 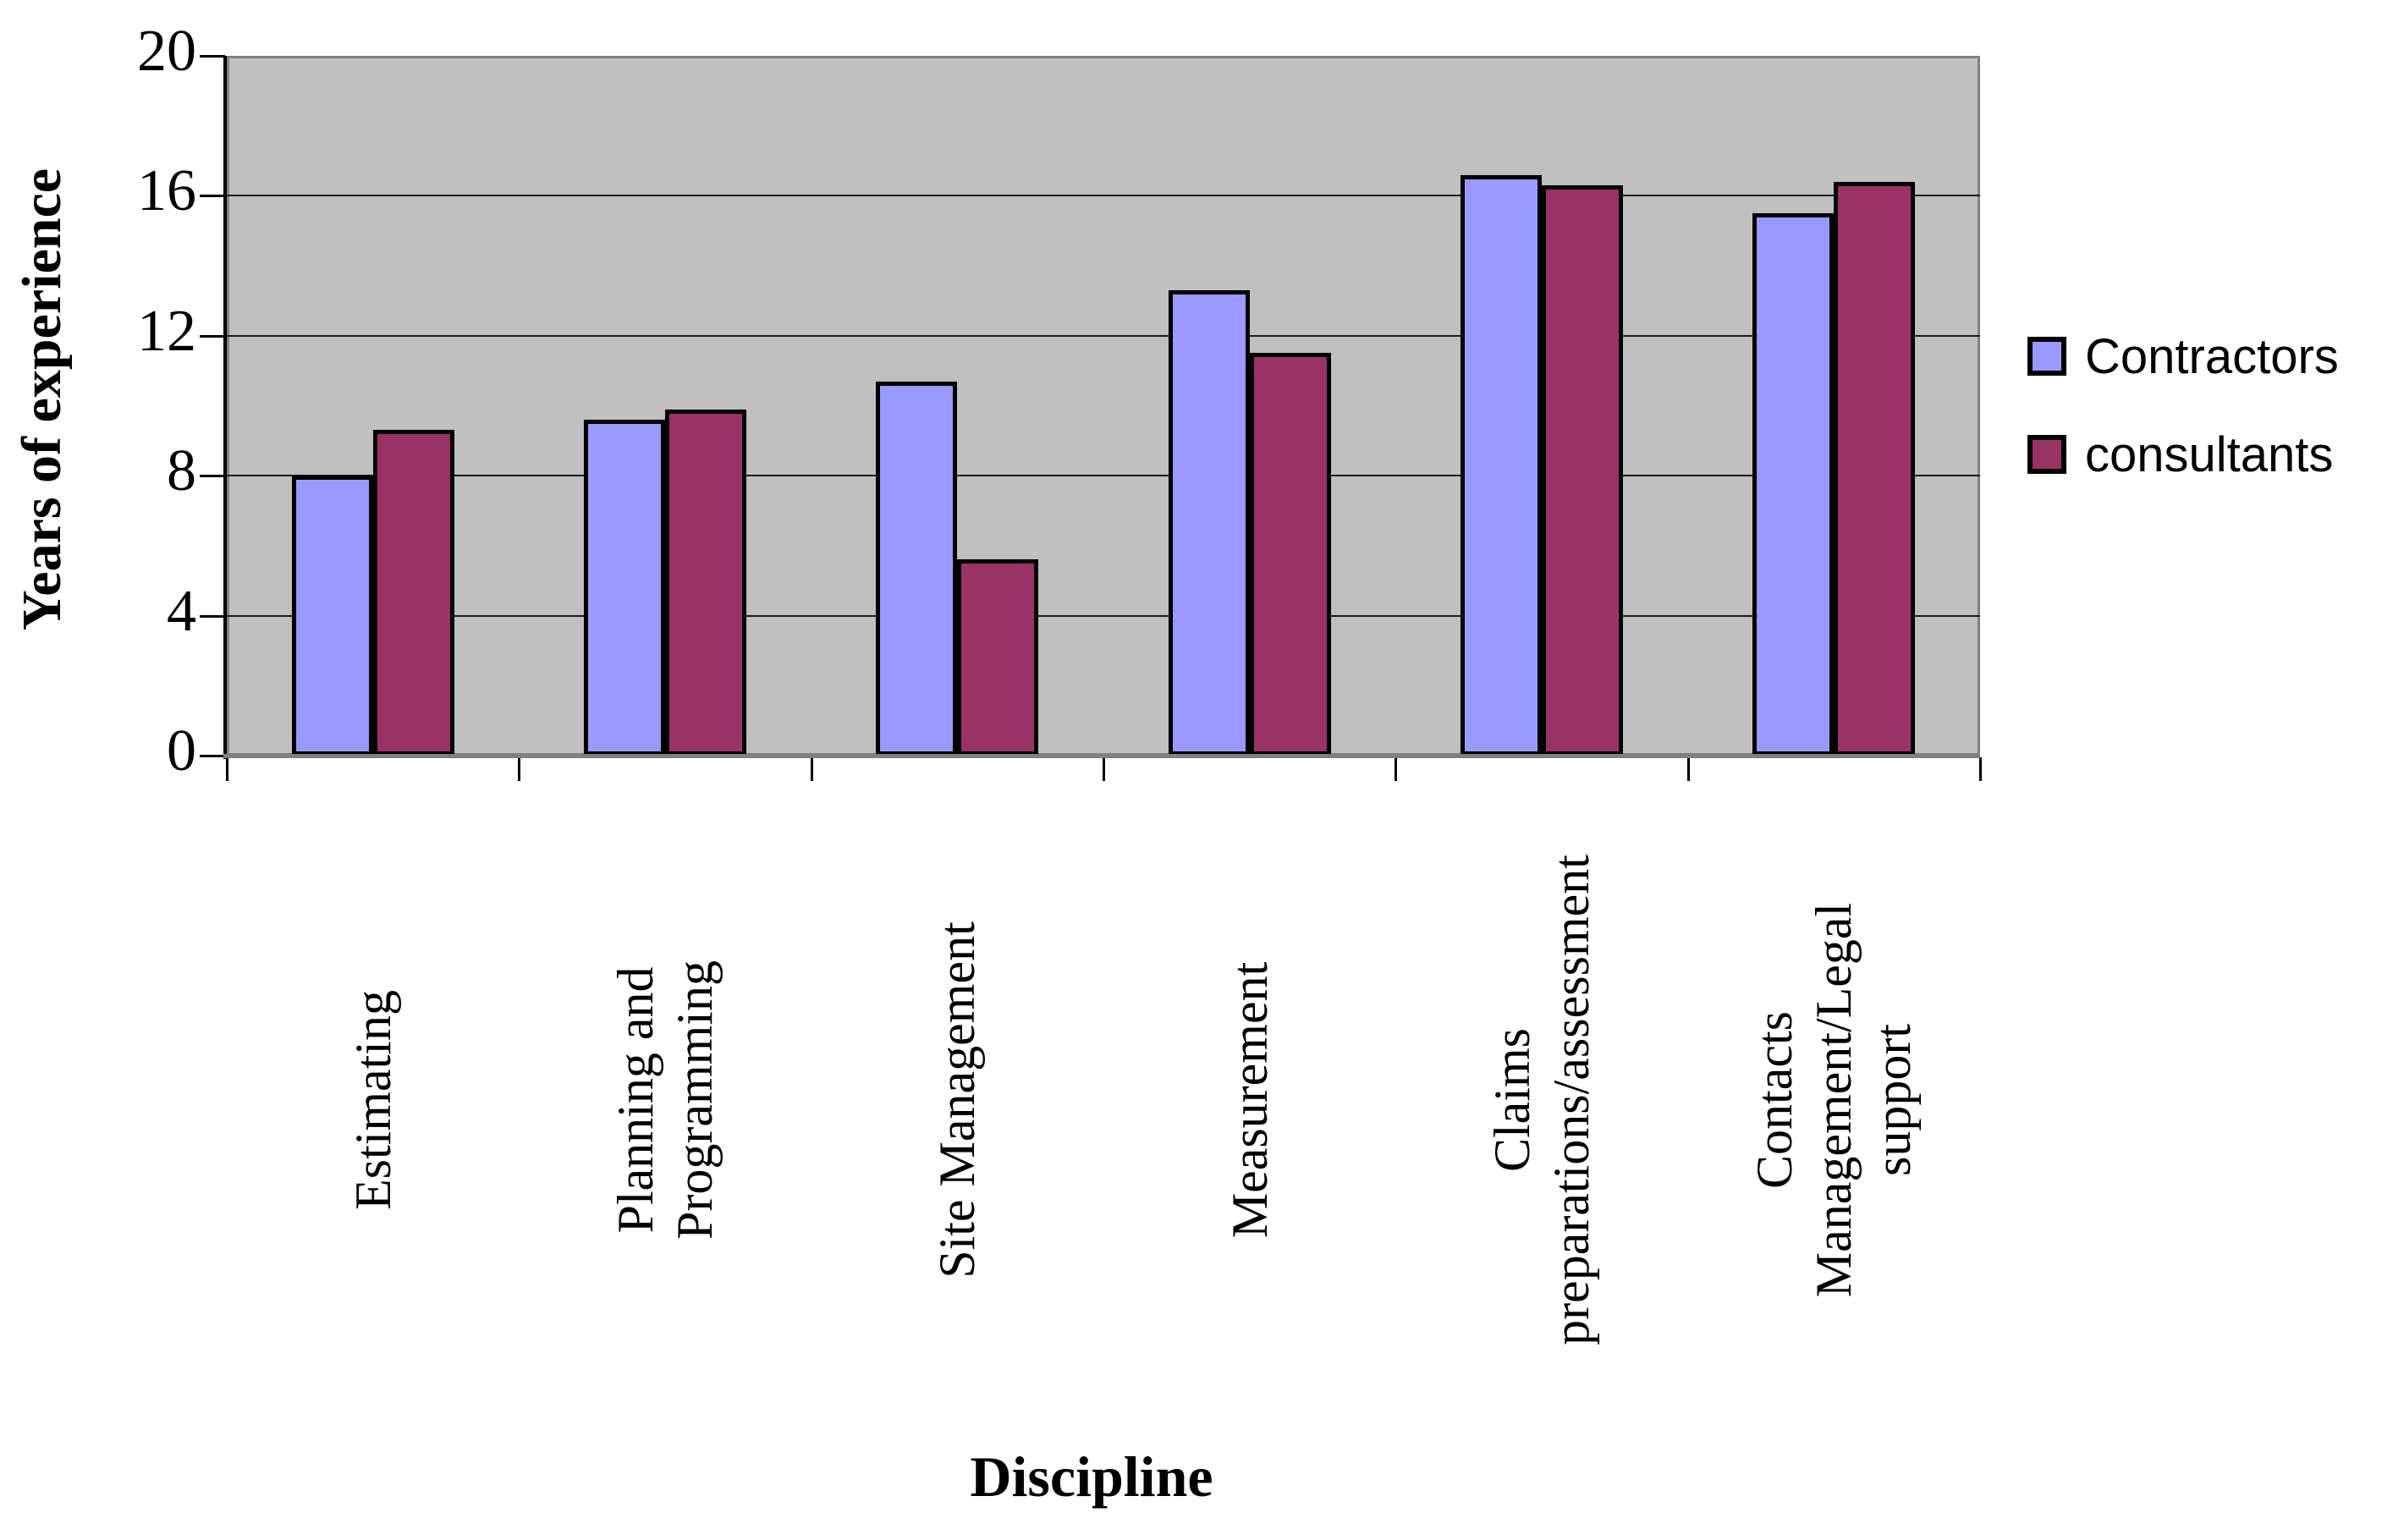 I want to click on category-label-line: Programming, so click(x=695, y=1100).